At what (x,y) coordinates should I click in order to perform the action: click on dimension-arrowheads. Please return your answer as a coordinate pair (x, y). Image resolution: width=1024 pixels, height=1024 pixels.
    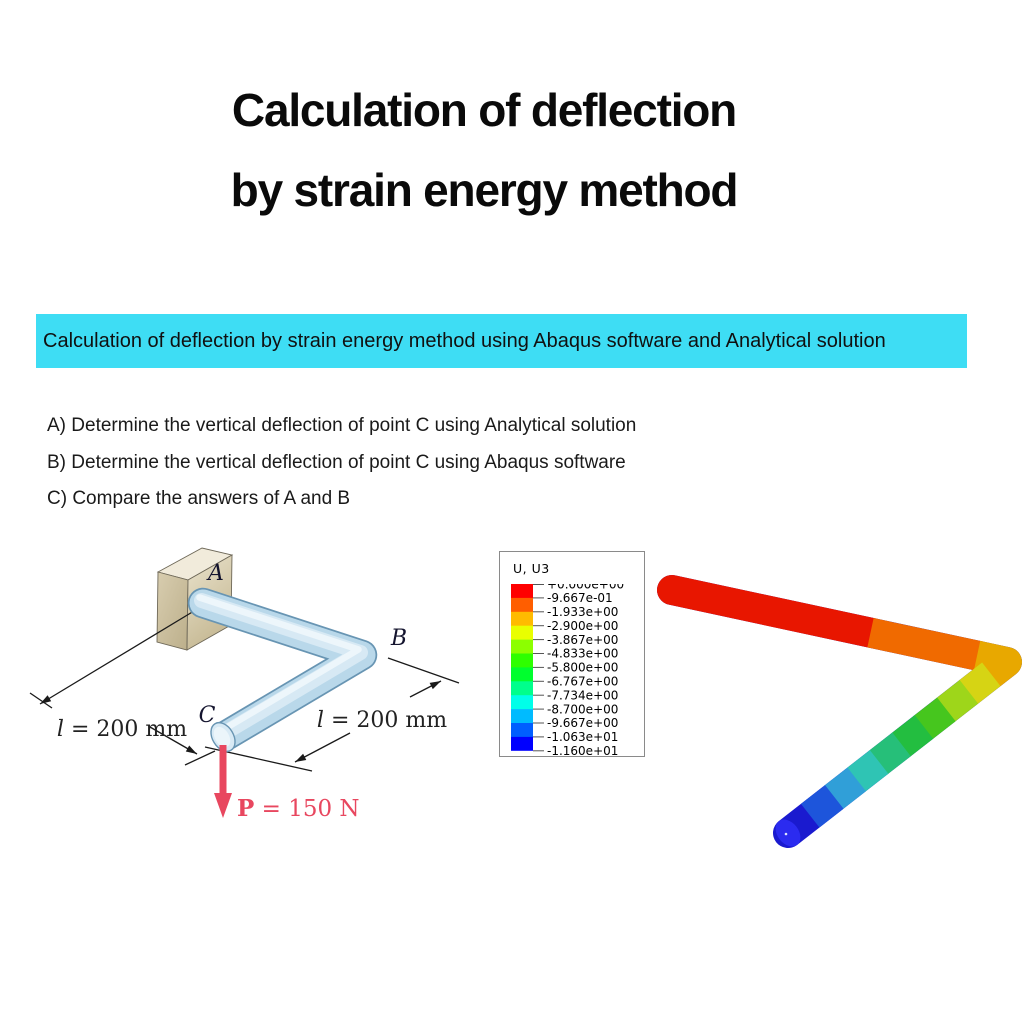
    Looking at the image, I should click on (240, 721).